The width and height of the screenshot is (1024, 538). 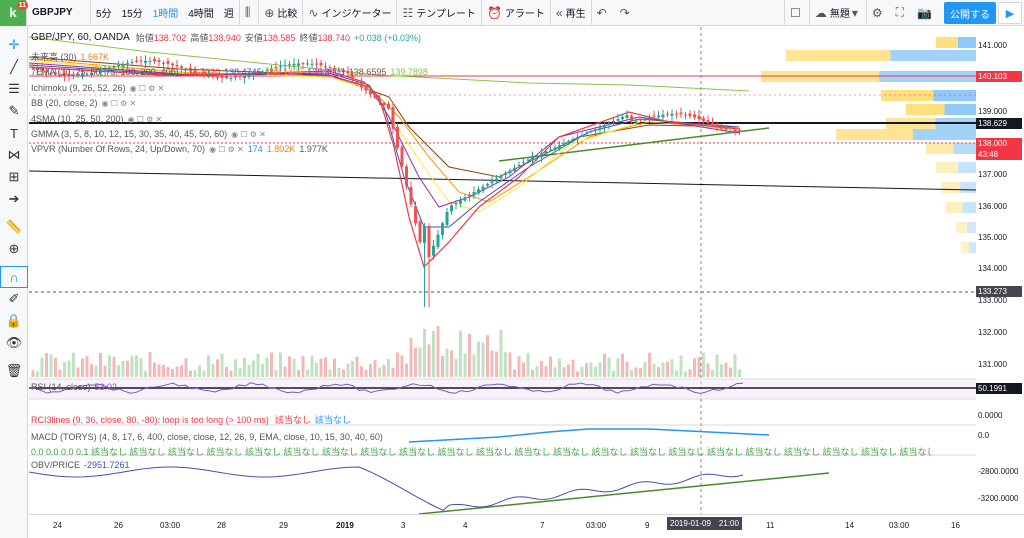 What do you see at coordinates (14, 299) in the screenshot?
I see `stay-drawing-tool: ✐` at bounding box center [14, 299].